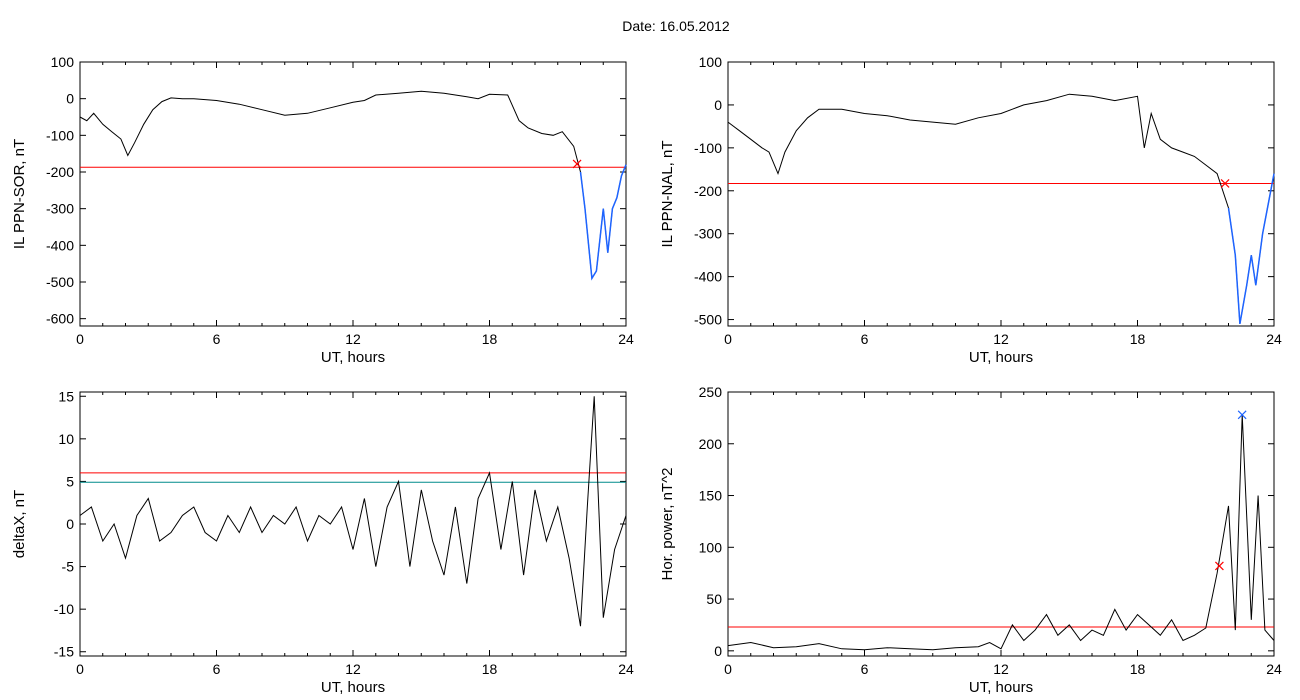  What do you see at coordinates (66, 396) in the screenshot?
I see `y-tick-label: 15` at bounding box center [66, 396].